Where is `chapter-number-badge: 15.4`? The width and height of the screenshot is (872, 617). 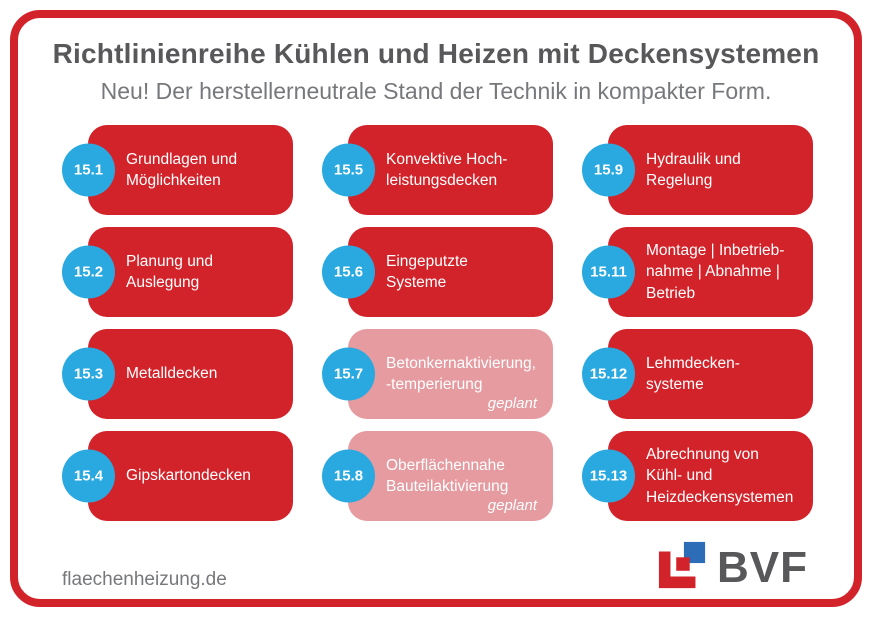
chapter-number-badge: 15.4 is located at coordinates (88, 476).